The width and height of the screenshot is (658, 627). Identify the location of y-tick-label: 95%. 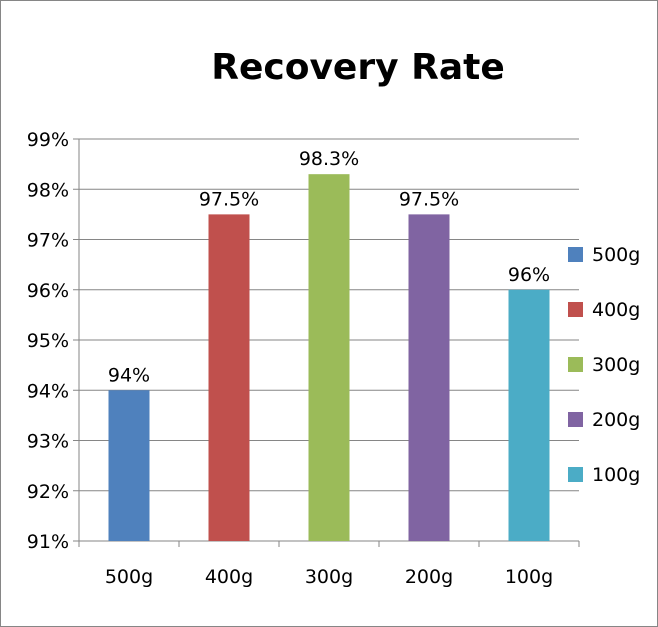
(48, 341).